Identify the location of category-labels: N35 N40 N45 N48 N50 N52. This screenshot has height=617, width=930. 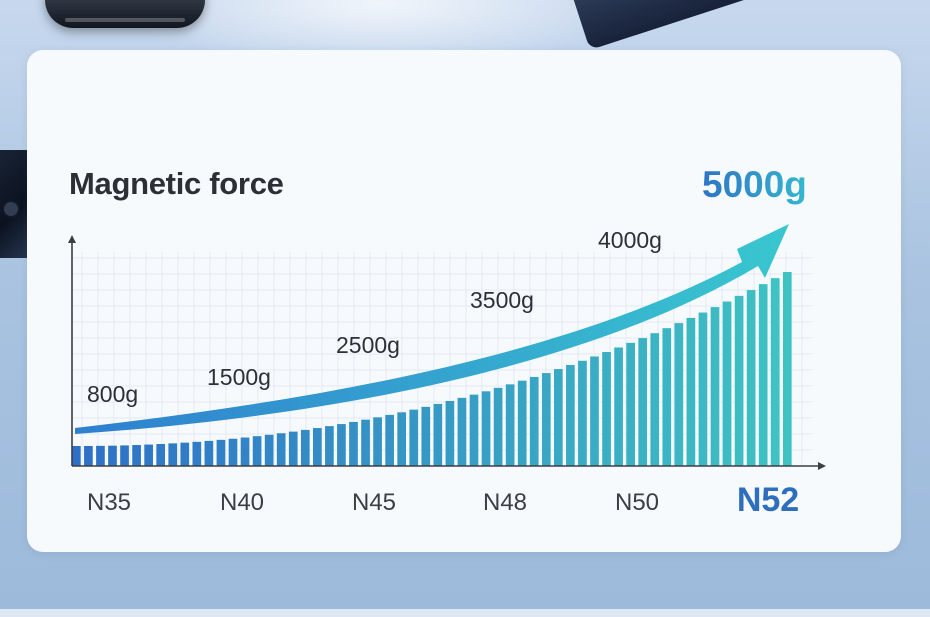
(443, 500).